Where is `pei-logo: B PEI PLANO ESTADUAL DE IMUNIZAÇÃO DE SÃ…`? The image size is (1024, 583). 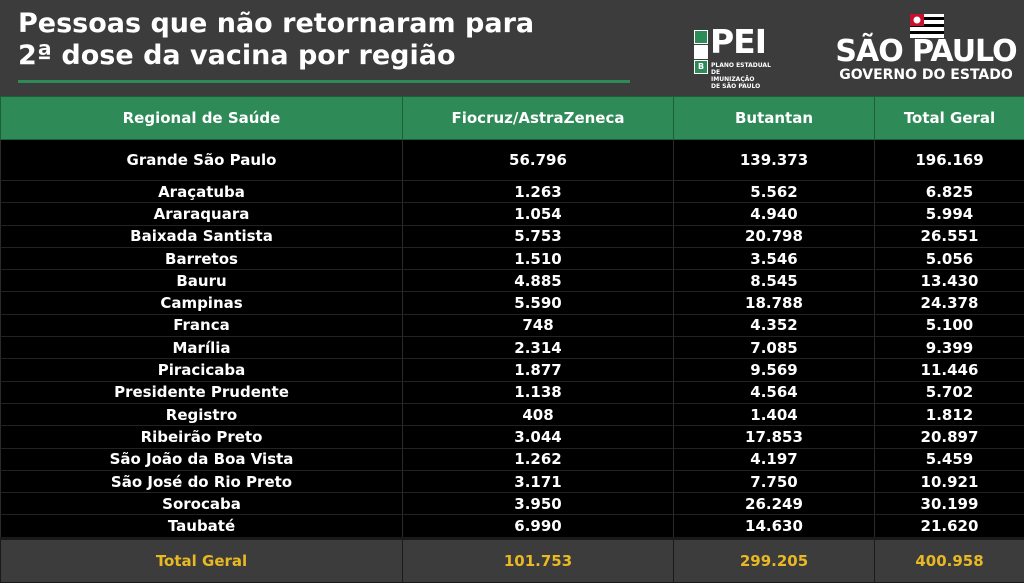 pei-logo: B PEI PLANO ESTADUAL DE IMUNIZAÇÃO DE SÃ… is located at coordinates (736, 55).